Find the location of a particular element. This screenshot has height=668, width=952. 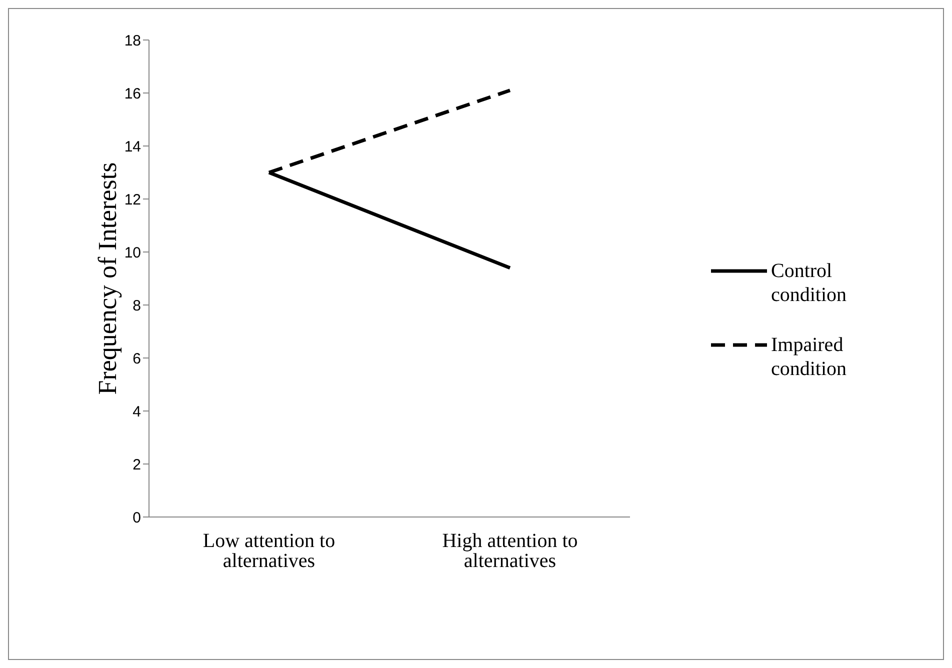

legend-label: Impaired condition is located at coordinates (809, 357).